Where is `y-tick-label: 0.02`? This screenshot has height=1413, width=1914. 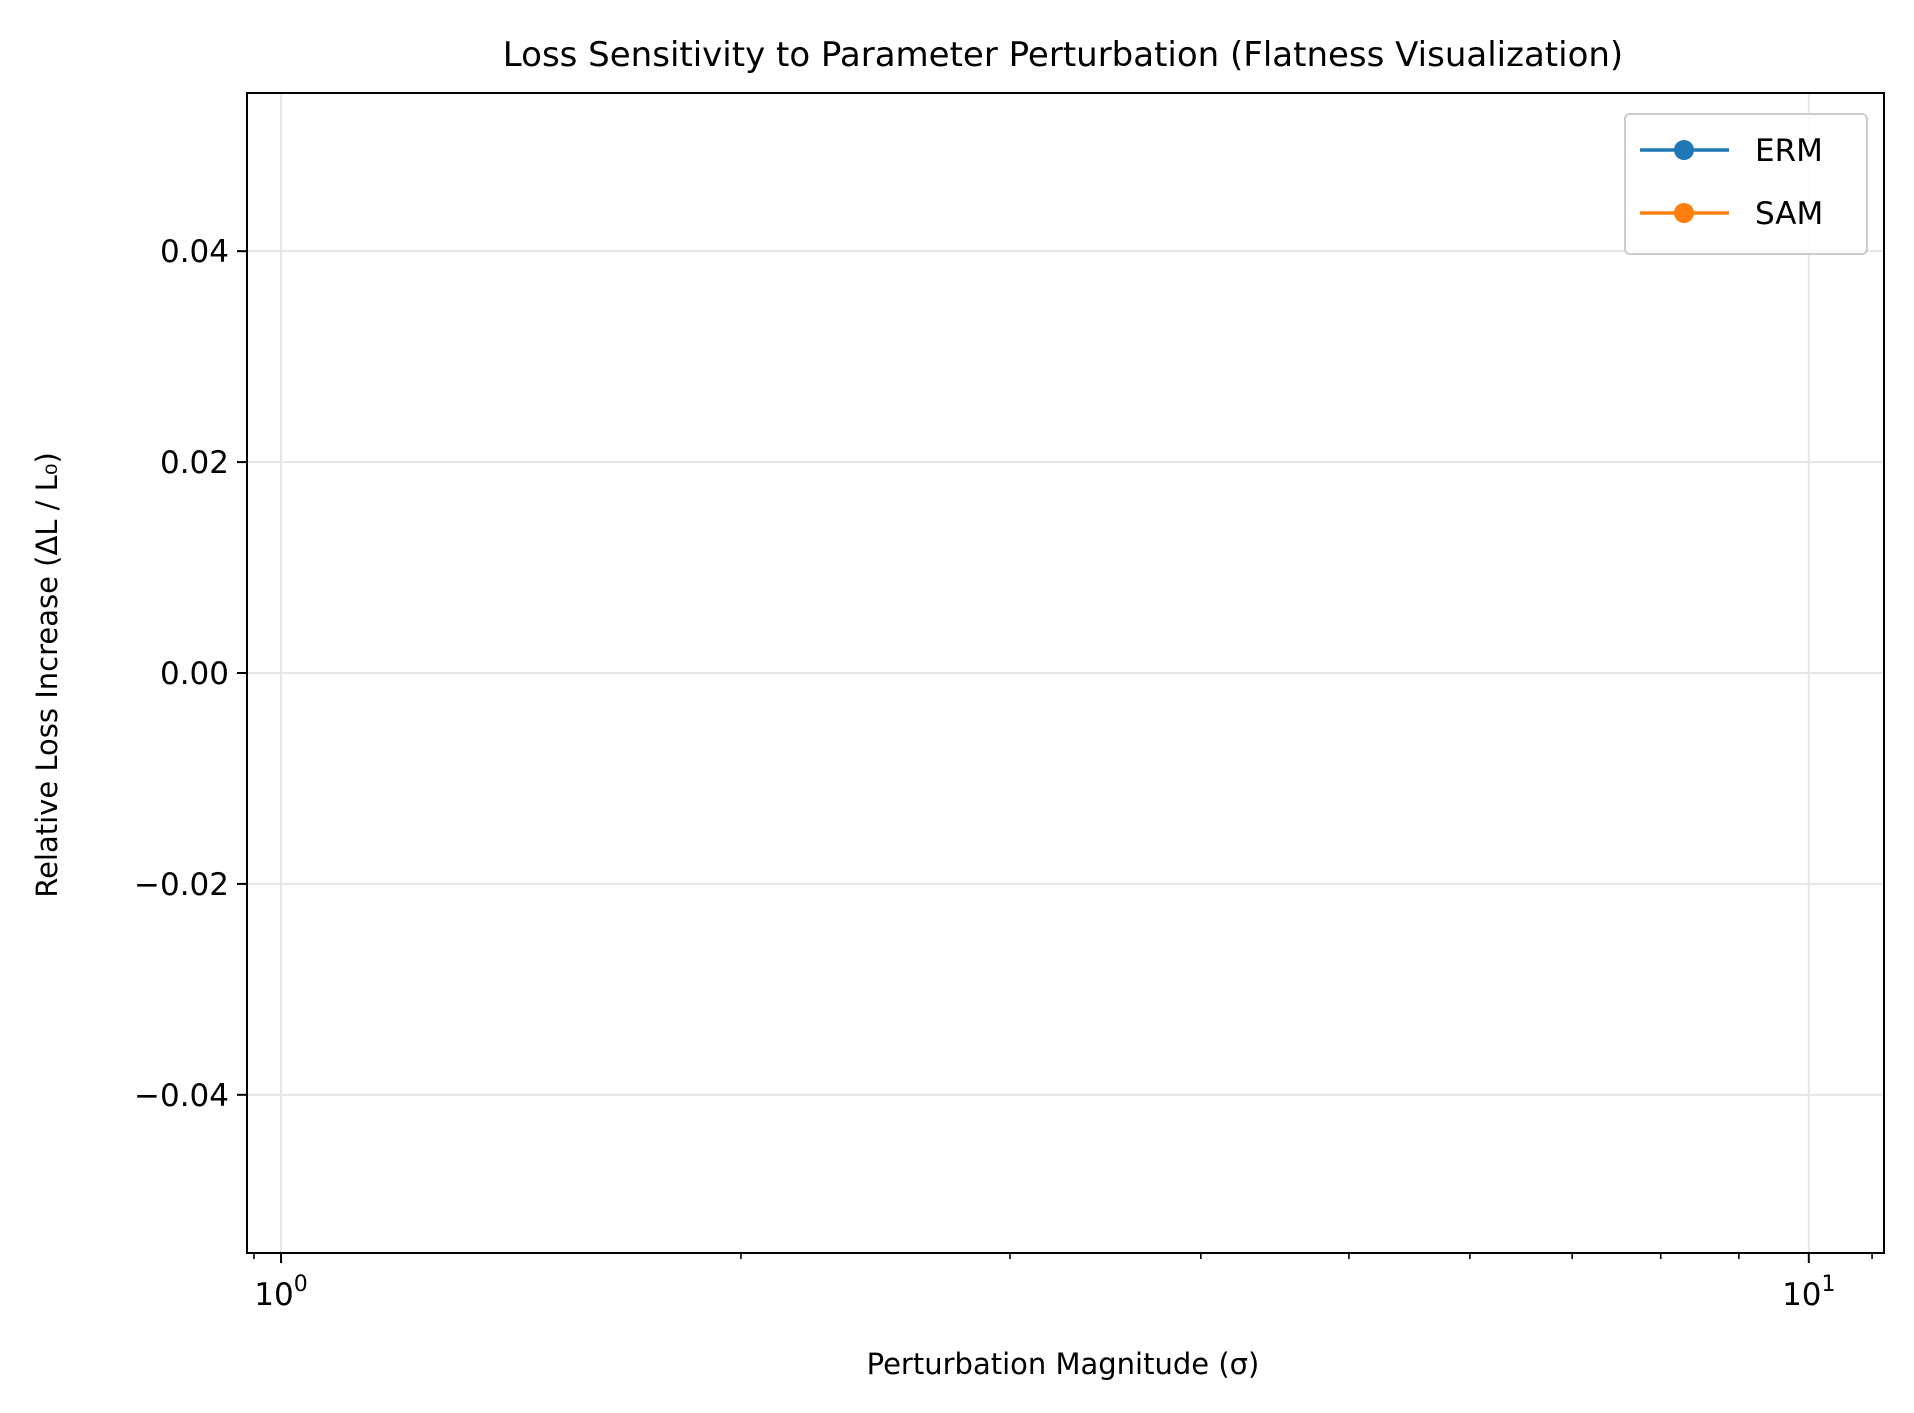 y-tick-label: 0.02 is located at coordinates (194, 463).